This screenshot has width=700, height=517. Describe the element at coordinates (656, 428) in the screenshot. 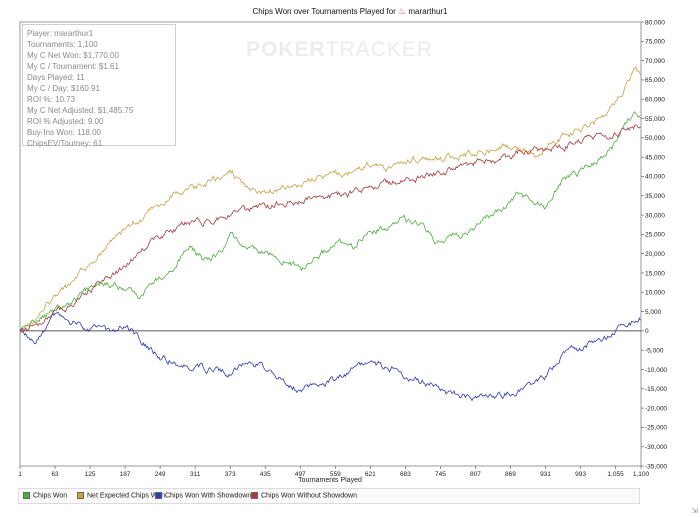

I see `y-tick-label: -25,000` at that location.